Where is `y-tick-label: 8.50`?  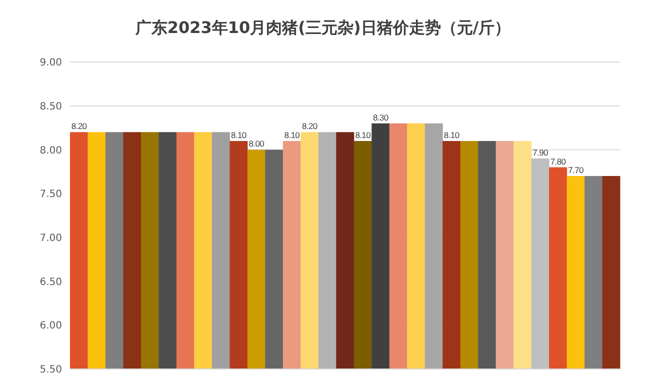 y-tick-label: 8.50 is located at coordinates (51, 106).